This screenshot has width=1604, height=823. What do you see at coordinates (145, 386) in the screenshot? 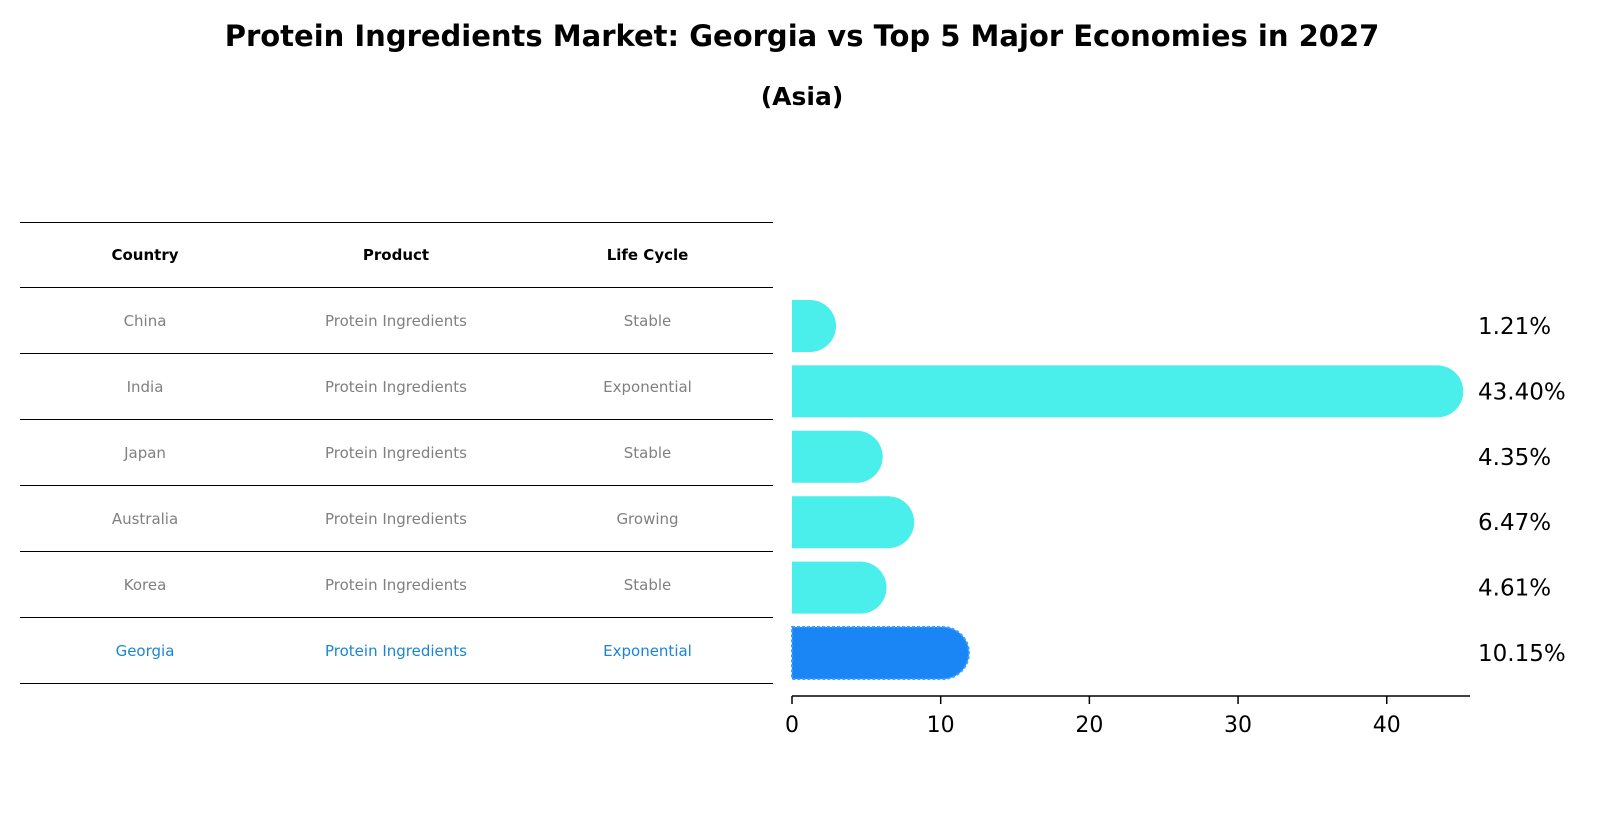
I see `country-cell: India` at bounding box center [145, 386].